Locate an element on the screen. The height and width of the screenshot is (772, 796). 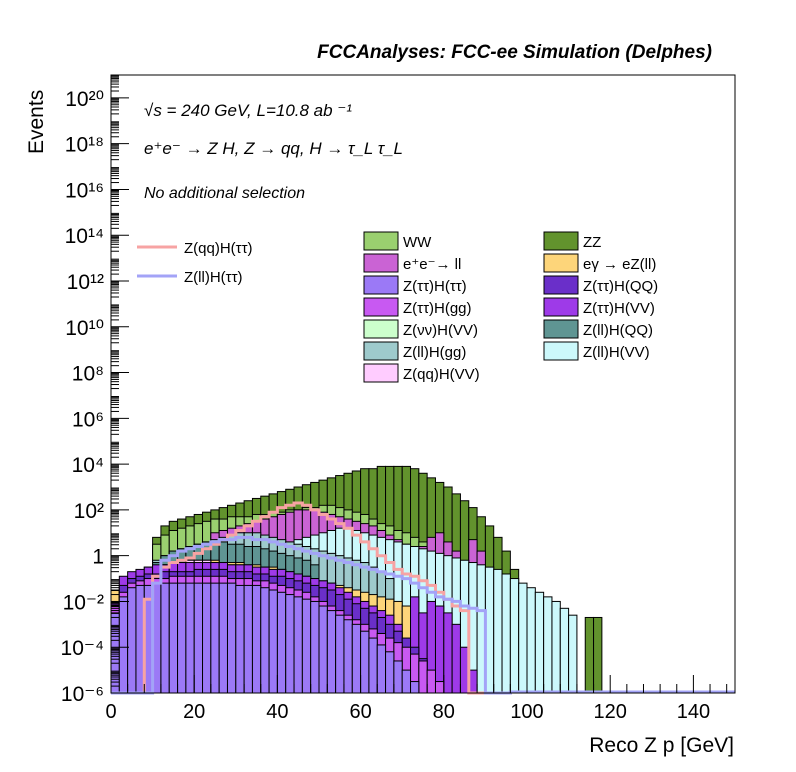
y-tick-label: 10⁴ is located at coordinates (88, 465).